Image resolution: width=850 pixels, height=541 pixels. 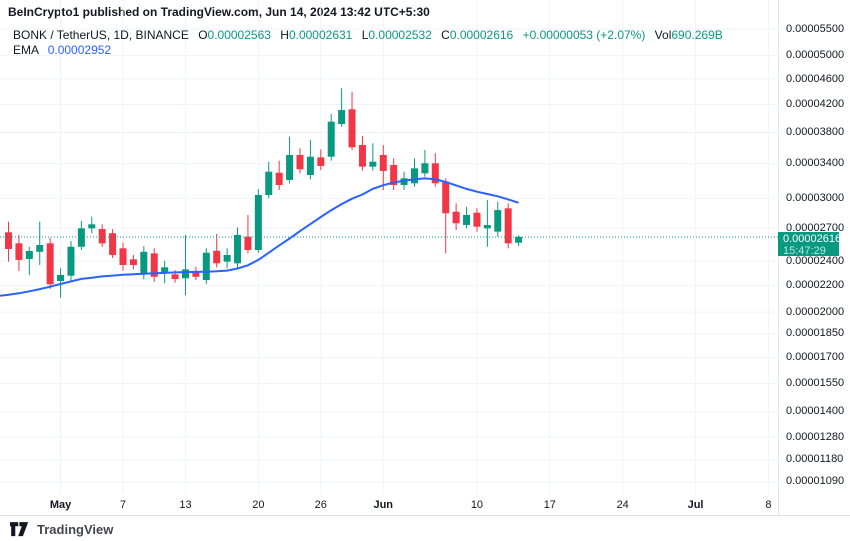 I want to click on volume-value: 690.269B, so click(x=697, y=35).